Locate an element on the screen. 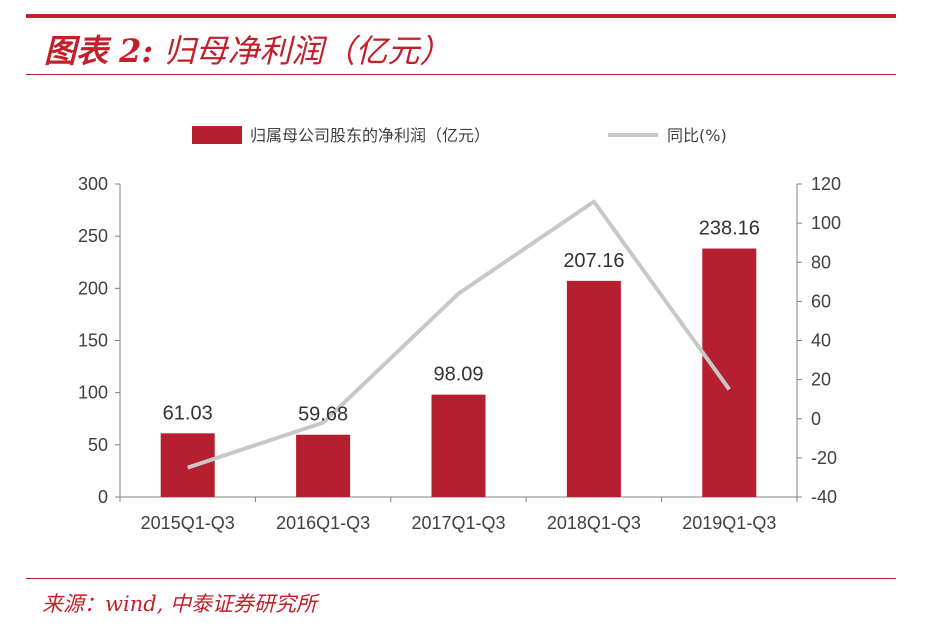 The height and width of the screenshot is (632, 944). legend-label-bar: 归属母公司股东的净利润（亿元） is located at coordinates (370, 135).